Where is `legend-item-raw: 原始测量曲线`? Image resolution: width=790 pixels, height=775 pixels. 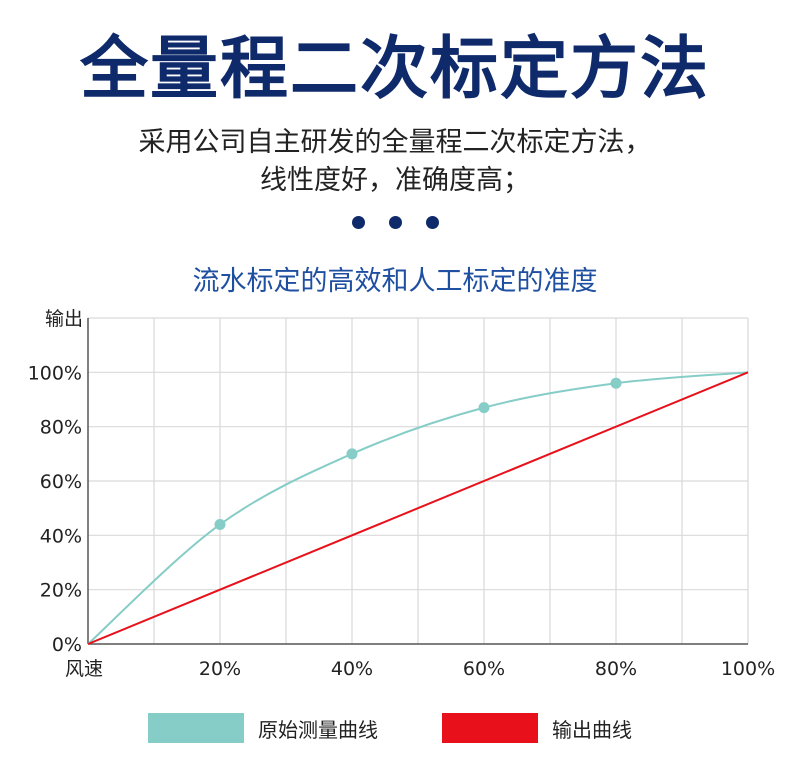 legend-item-raw: 原始测量曲线 is located at coordinates (263, 728).